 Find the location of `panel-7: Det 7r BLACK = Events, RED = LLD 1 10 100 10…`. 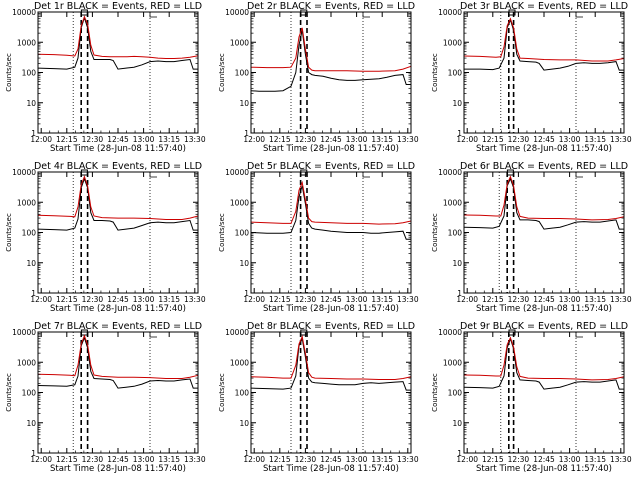

panel-7: Det 7r BLACK = Events, RED = LLD 1 10 100 10… is located at coordinates (105, 397).